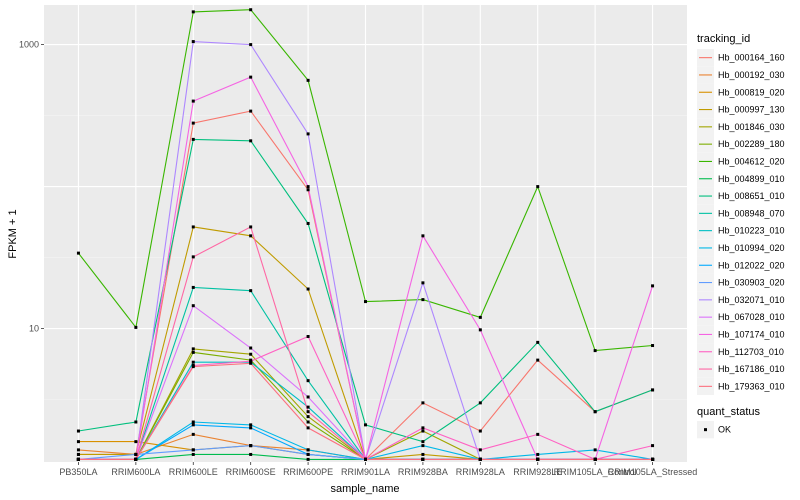  Describe the element at coordinates (751, 369) in the screenshot. I see `legend-label-Hb_167186_010: Hb_167186_010` at that location.